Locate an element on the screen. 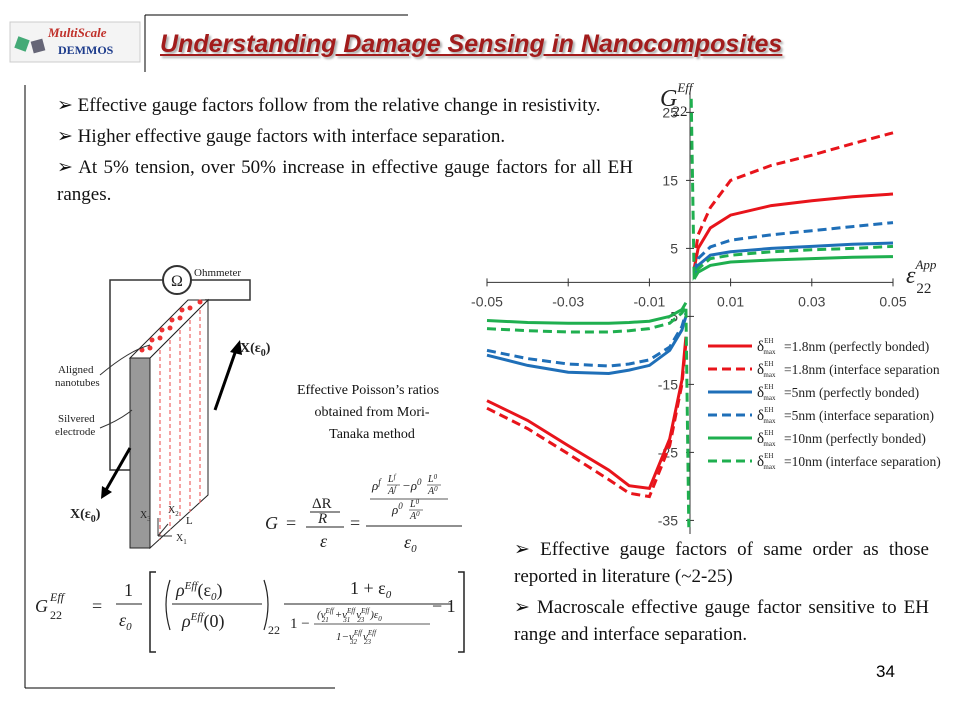  axis-sub: 3 is located at coordinates (149, 519).